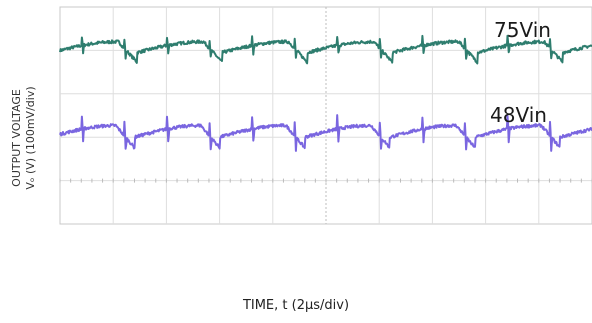  Describe the element at coordinates (325, 133) in the screenshot. I see `trace-48vin` at that location.